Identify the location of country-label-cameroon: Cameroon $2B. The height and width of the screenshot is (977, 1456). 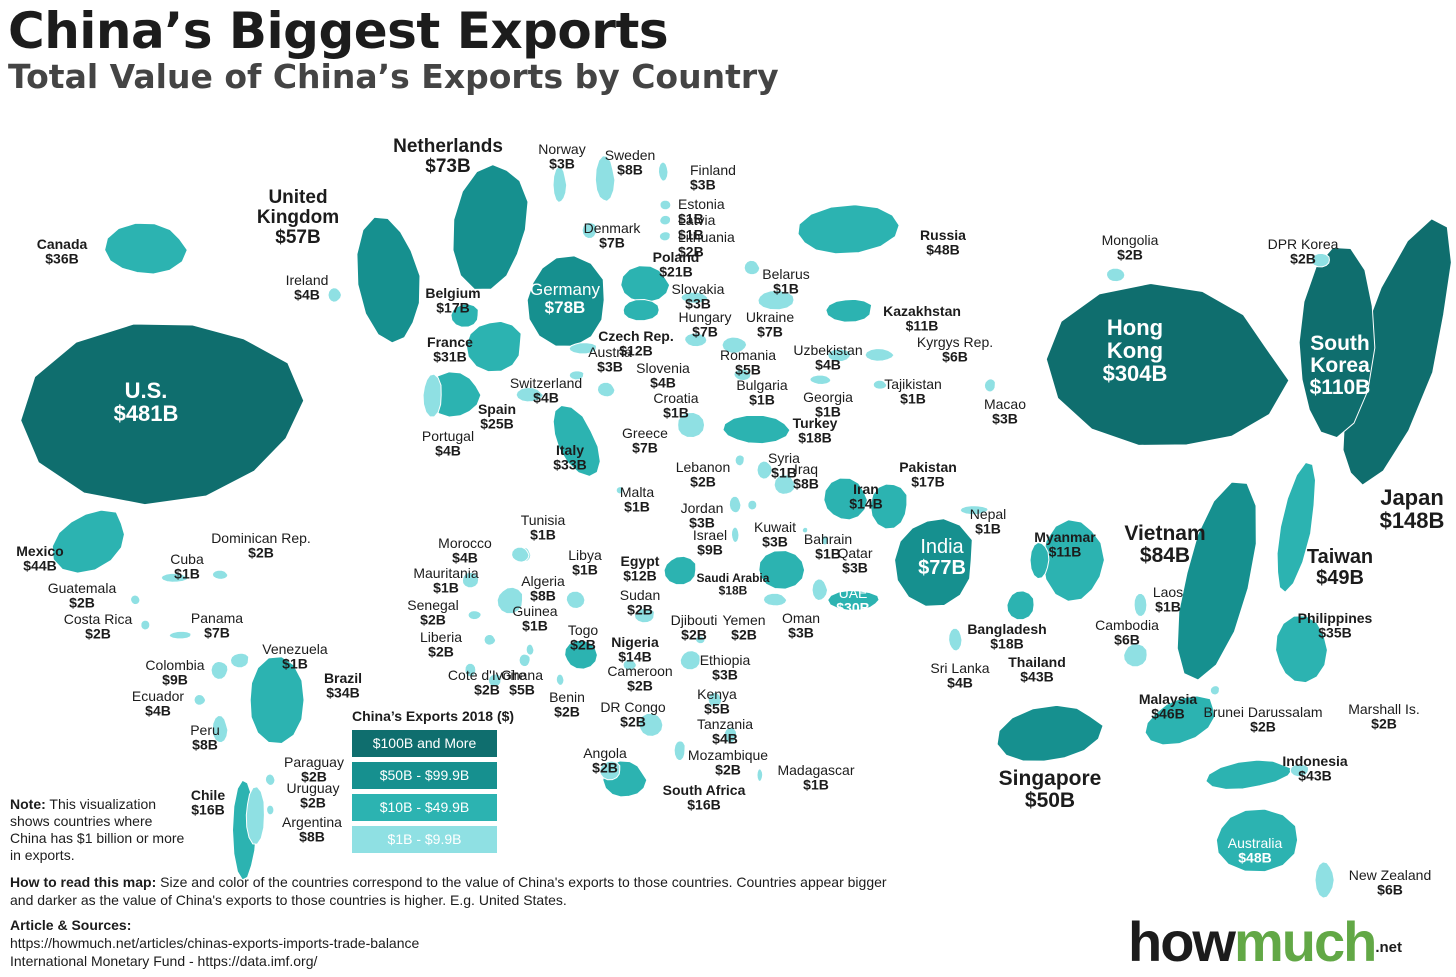
(639, 678).